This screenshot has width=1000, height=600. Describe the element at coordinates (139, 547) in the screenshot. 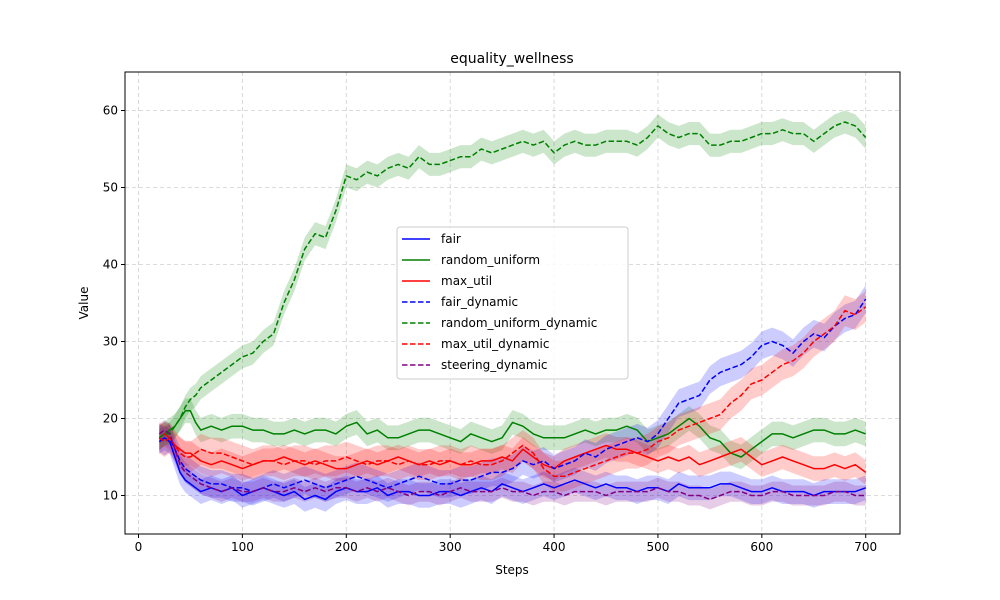

I see `x-tick-label: 0` at that location.